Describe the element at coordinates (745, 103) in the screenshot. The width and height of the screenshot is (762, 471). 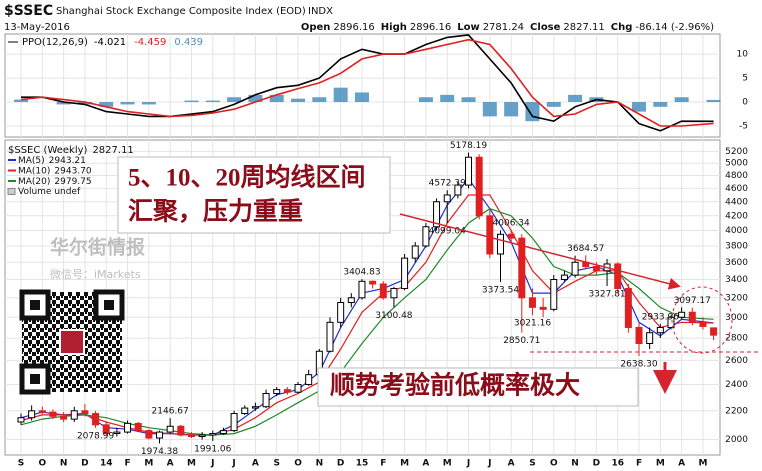
I see `y-tick-label: 0` at that location.